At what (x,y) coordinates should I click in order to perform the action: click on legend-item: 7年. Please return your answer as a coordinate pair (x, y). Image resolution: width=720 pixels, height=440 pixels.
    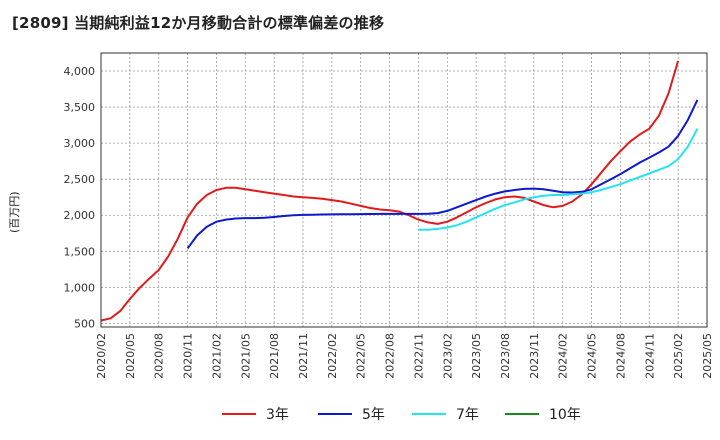
    Looking at the image, I should click on (445, 414).